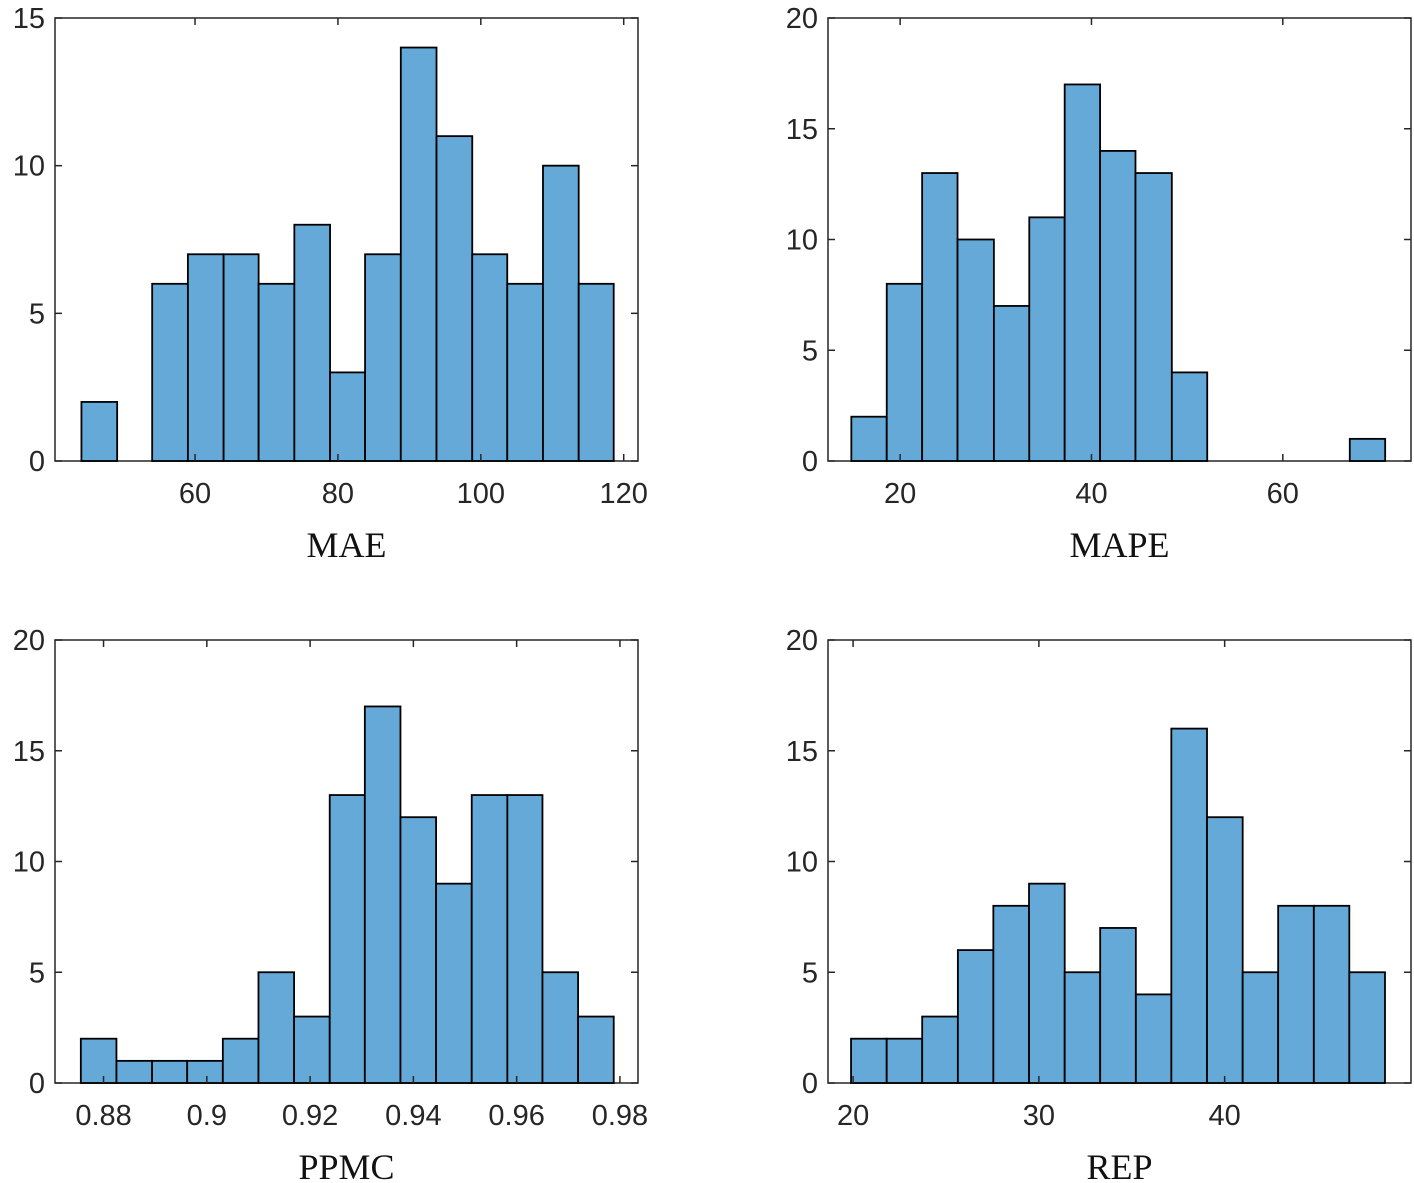 The image size is (1414, 1183). What do you see at coordinates (346, 1165) in the screenshot?
I see `x-axis-label: PPMC` at bounding box center [346, 1165].